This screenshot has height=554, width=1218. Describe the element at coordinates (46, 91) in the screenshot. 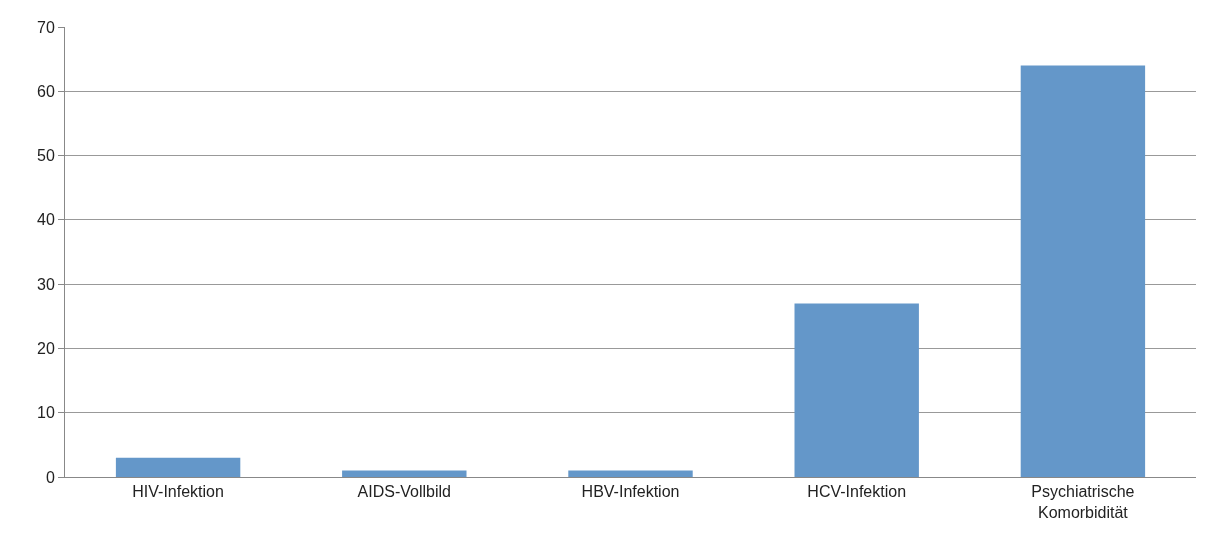

I see `y-tick-label: 60` at that location.